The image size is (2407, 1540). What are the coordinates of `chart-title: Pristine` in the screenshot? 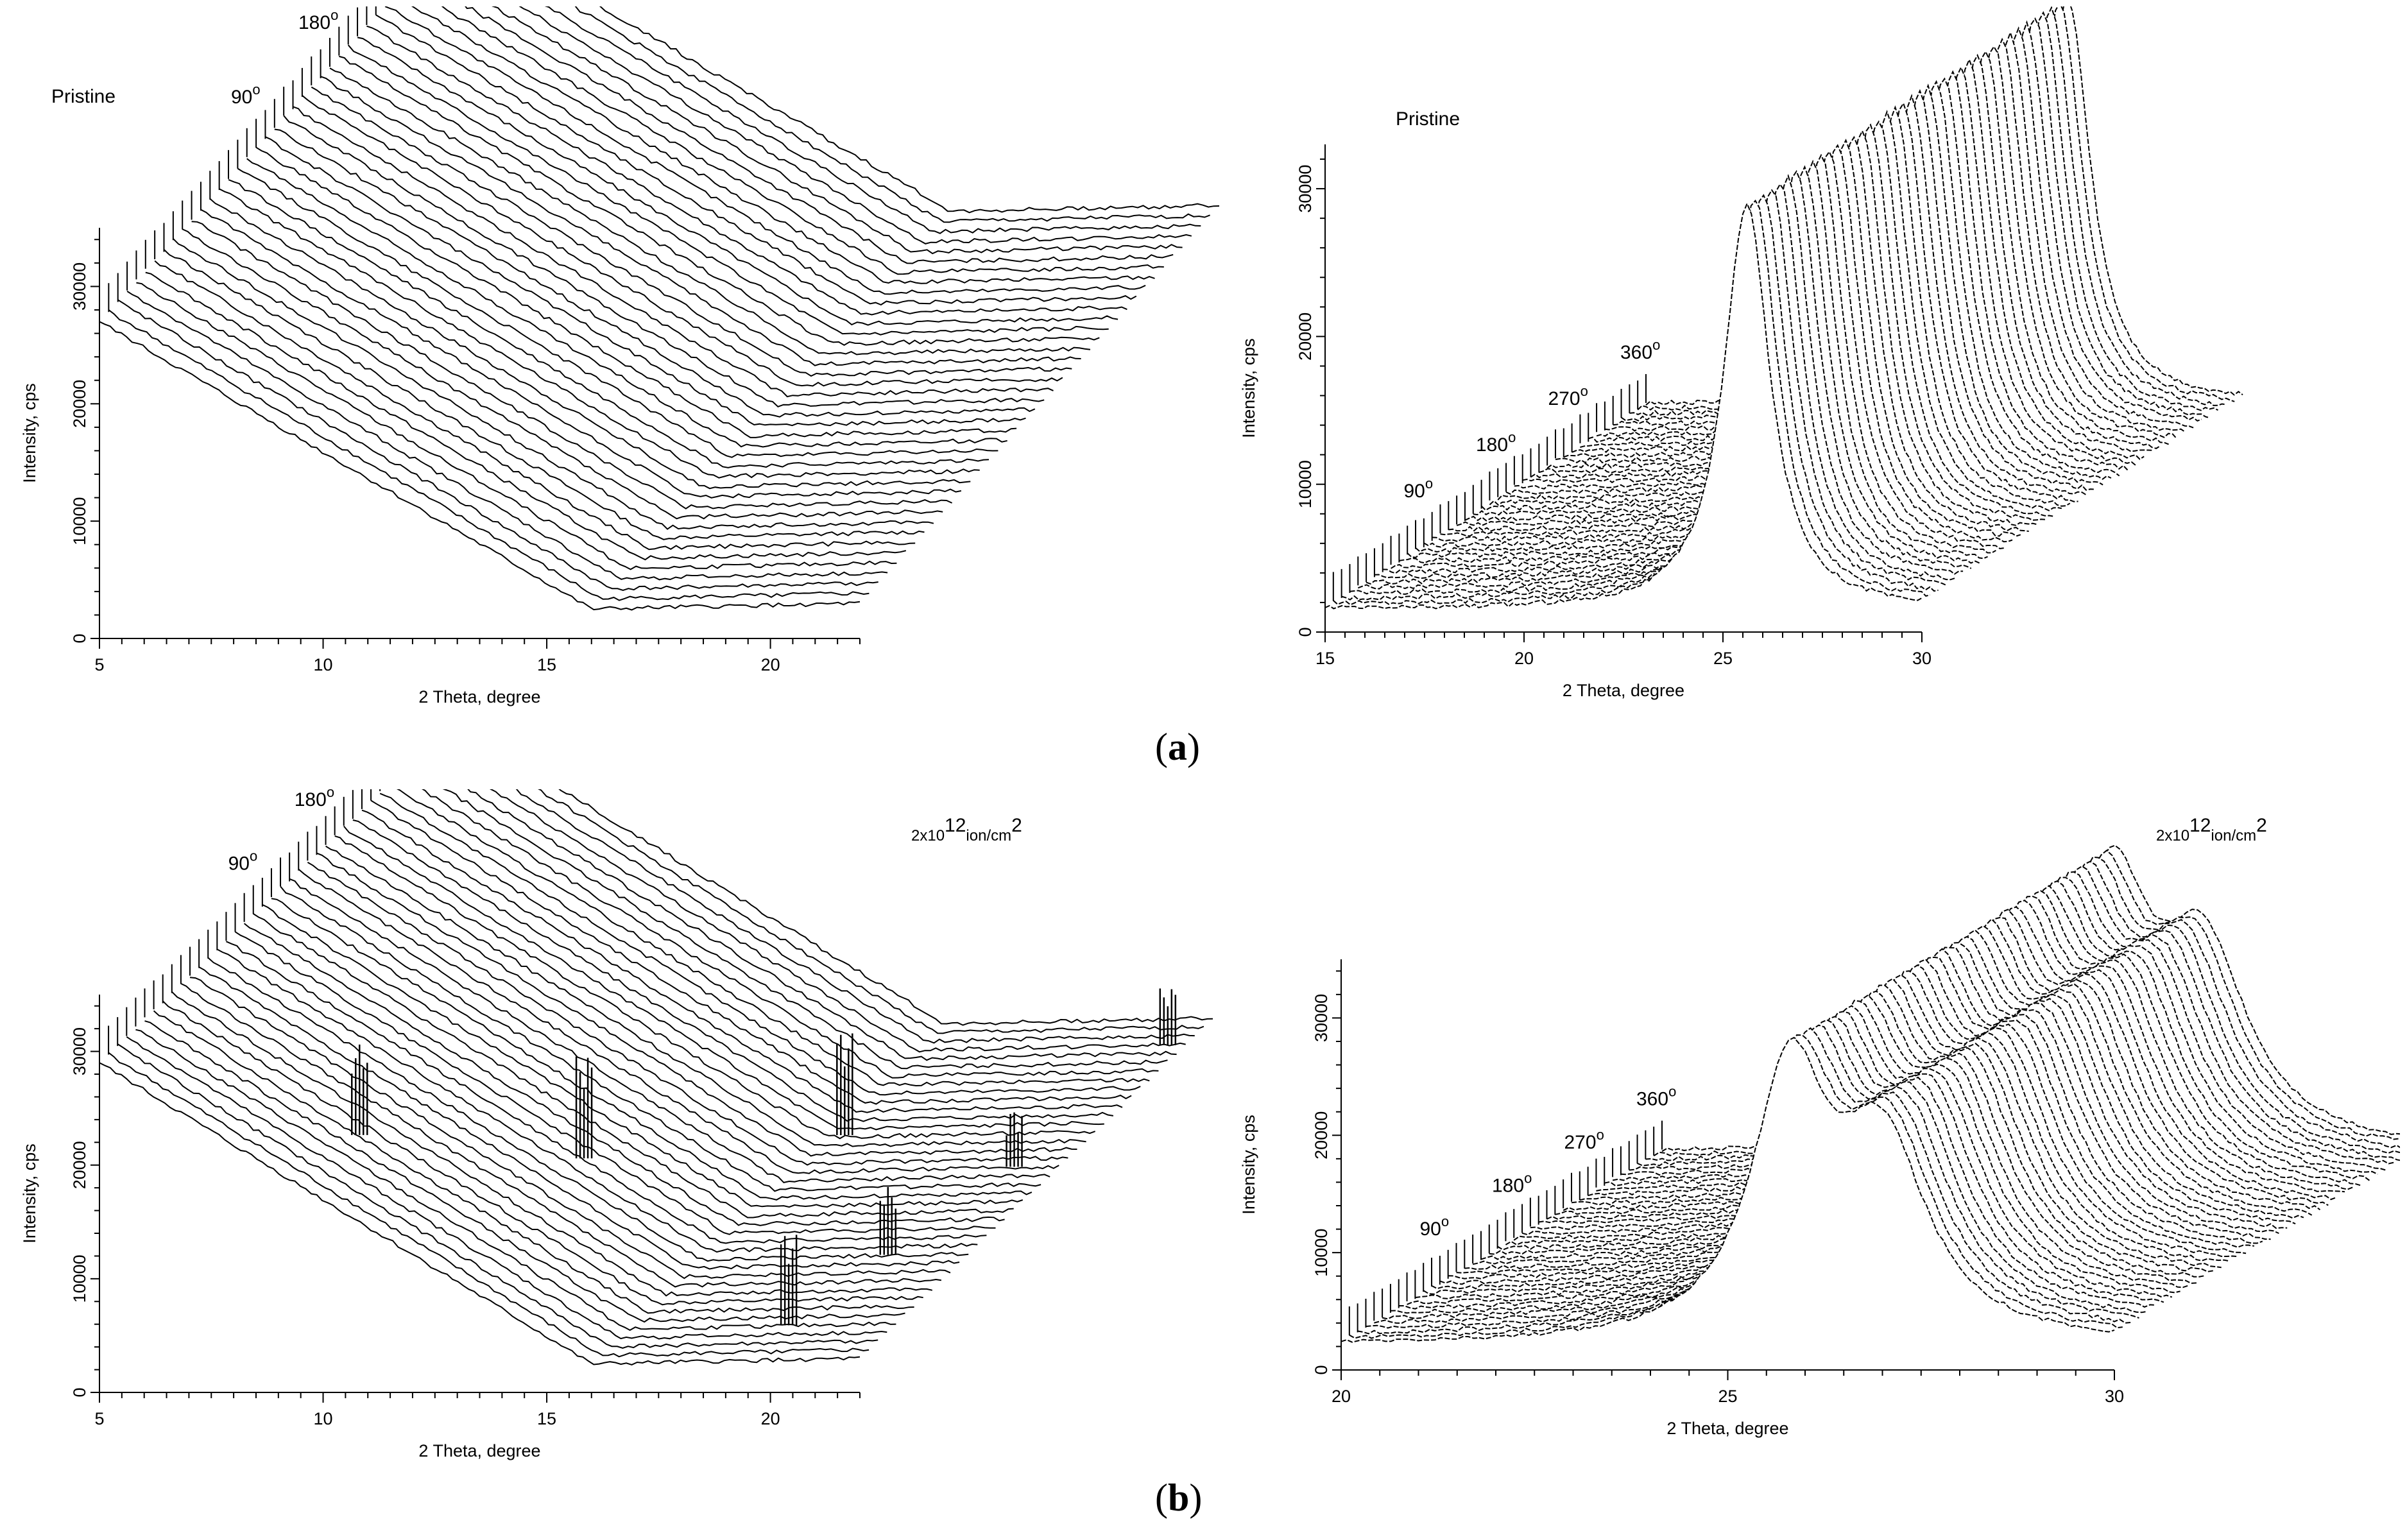 It's located at (83, 97).